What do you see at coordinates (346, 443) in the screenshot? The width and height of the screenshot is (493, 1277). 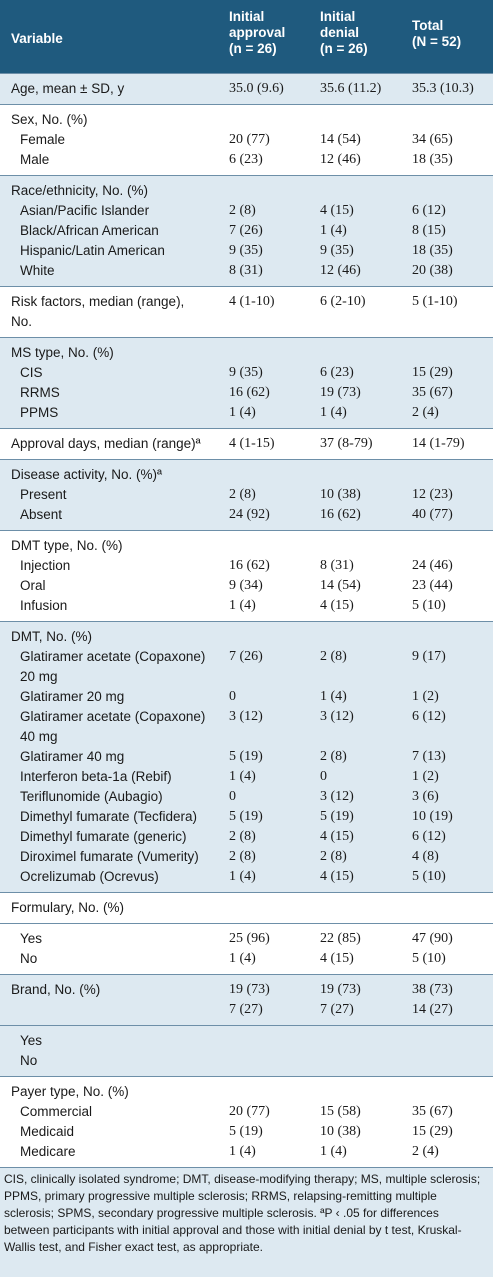 I see `denial-value: 37 (8-79)` at bounding box center [346, 443].